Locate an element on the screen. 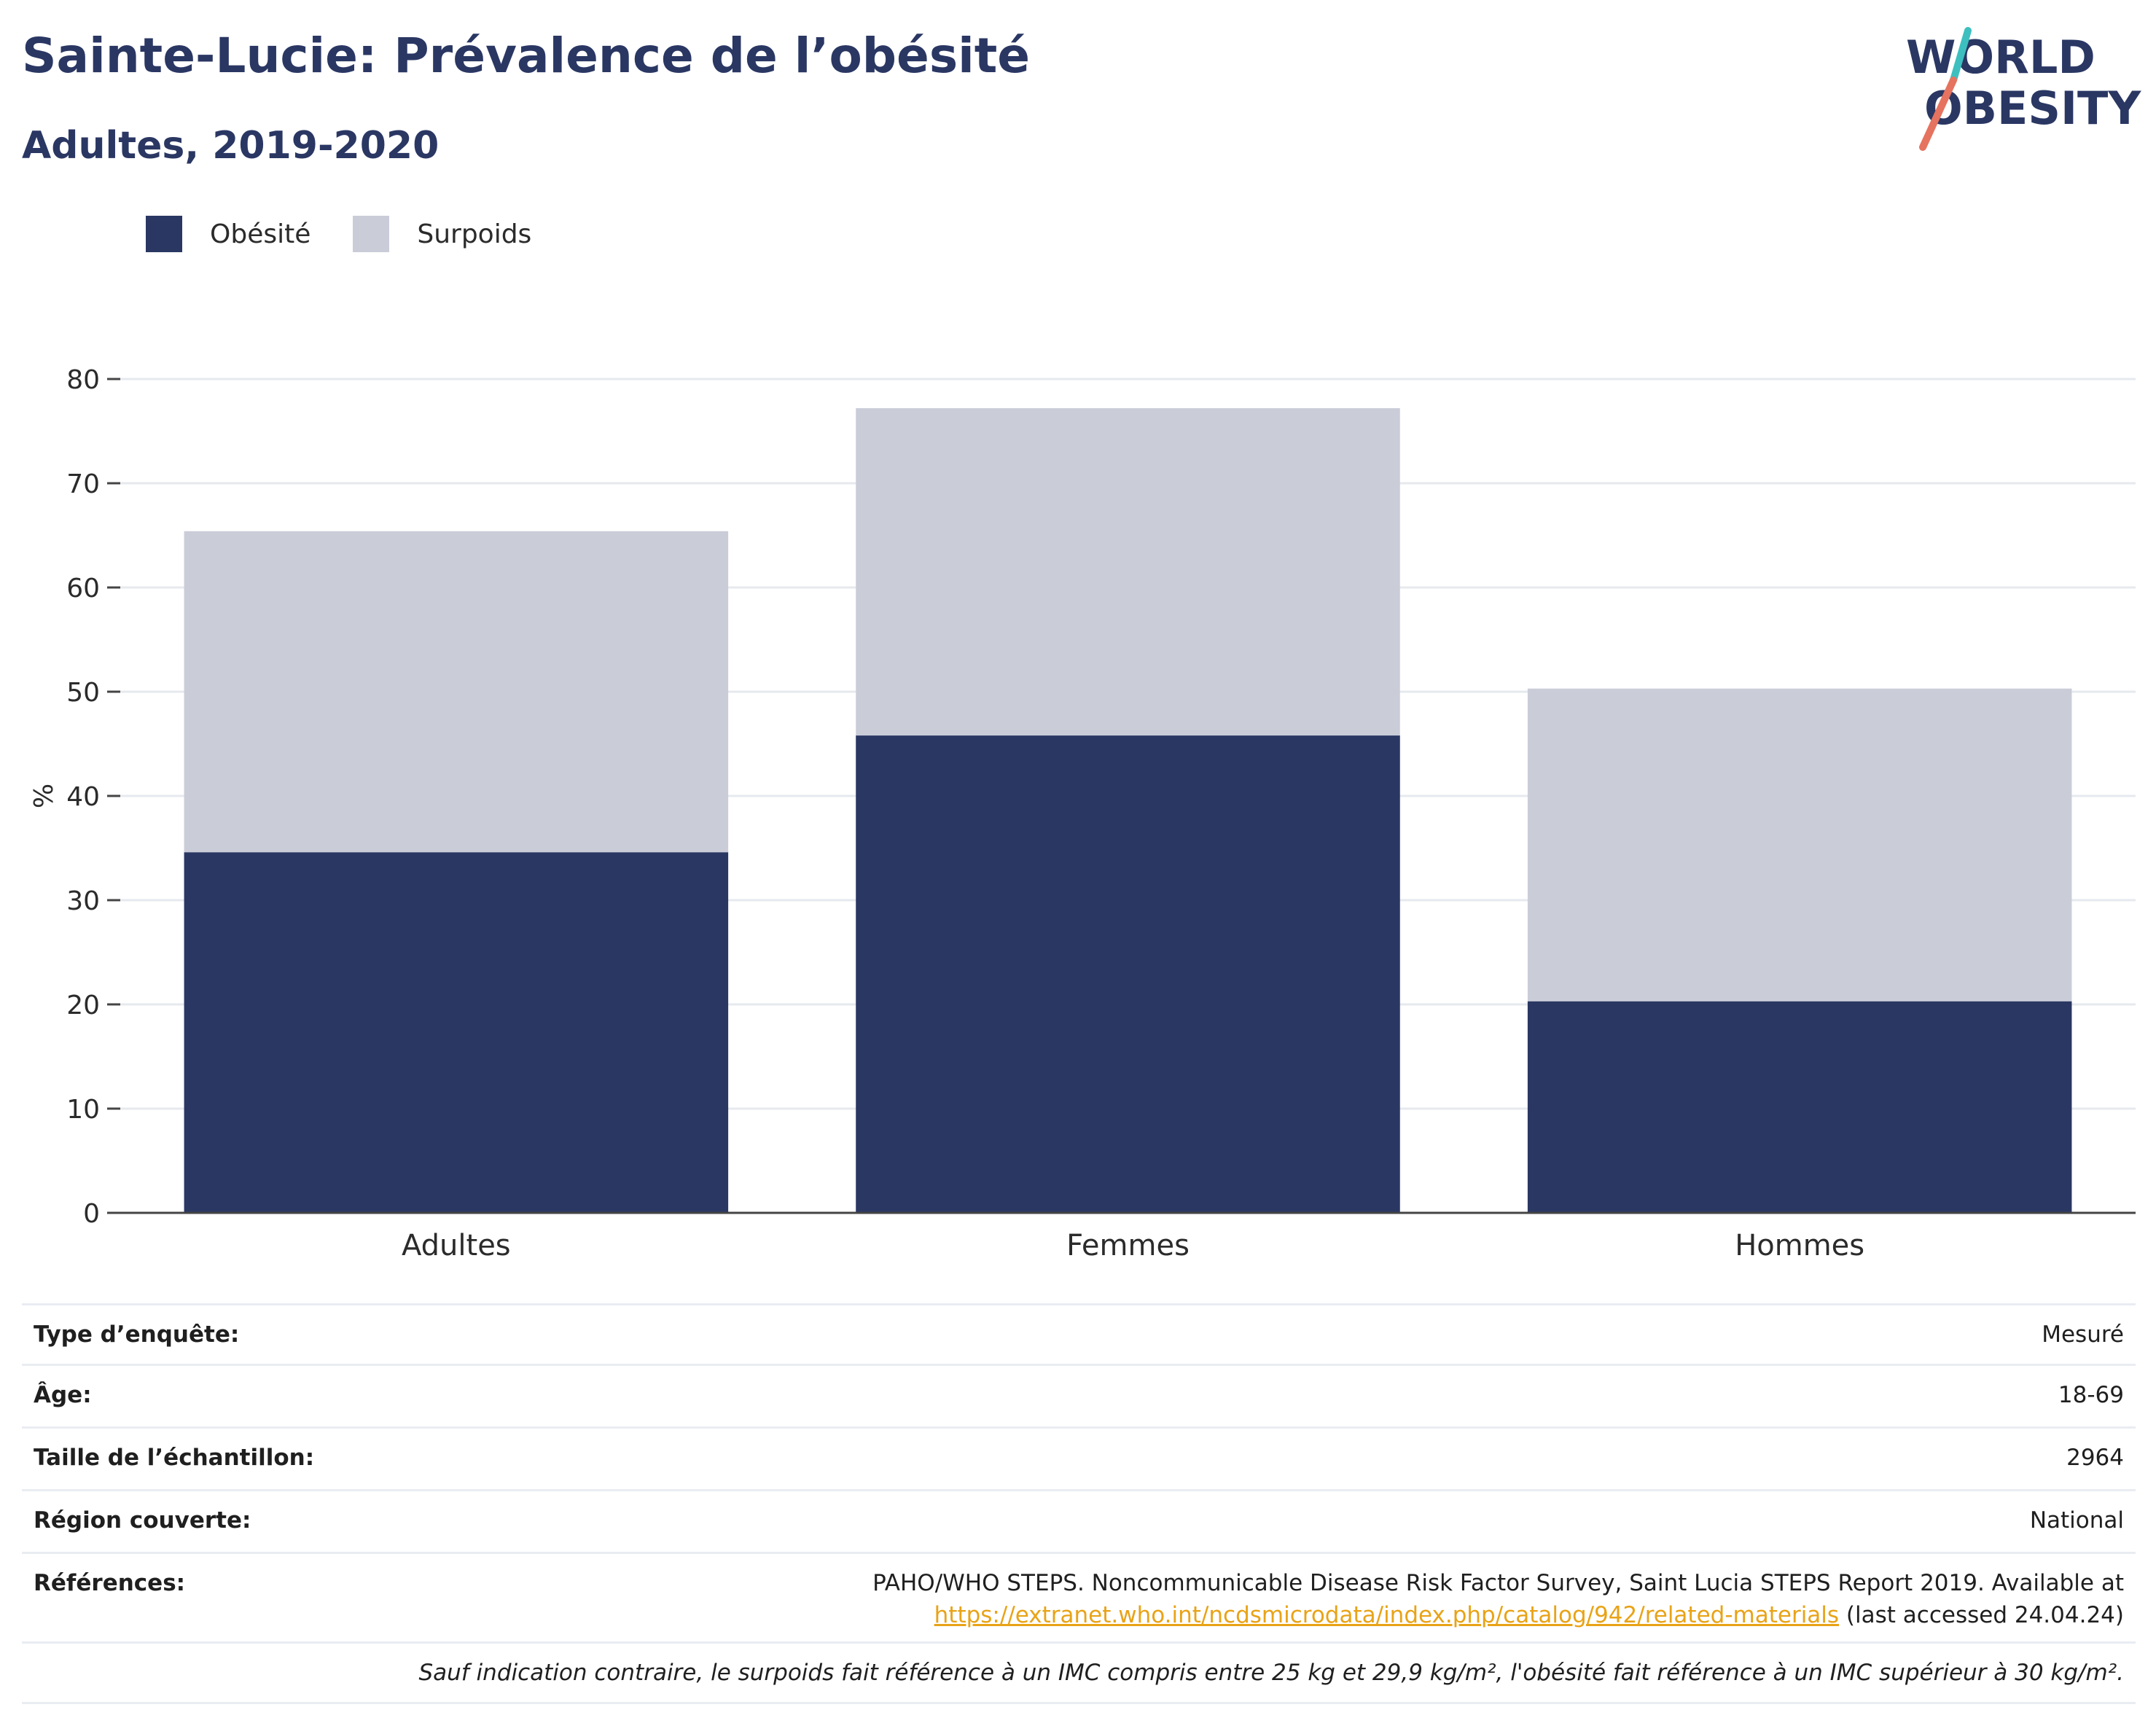 The image size is (2156, 1734). bar-hommes-overweight is located at coordinates (1799, 845).